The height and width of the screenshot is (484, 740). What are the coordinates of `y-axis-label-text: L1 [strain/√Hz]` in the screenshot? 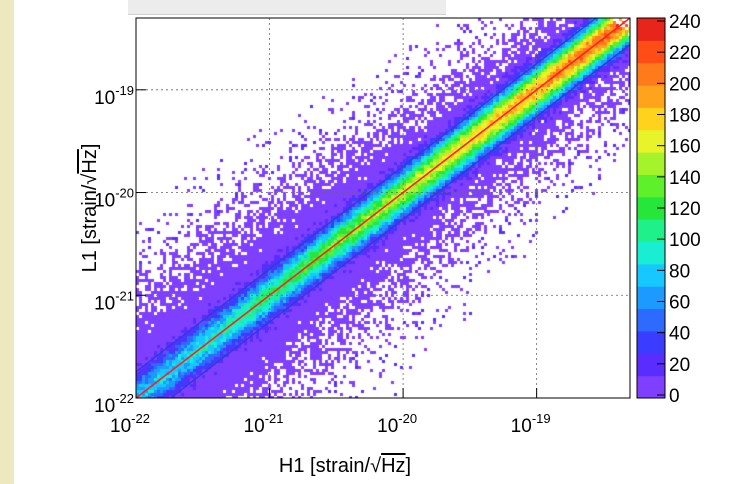 It's located at (90, 208).